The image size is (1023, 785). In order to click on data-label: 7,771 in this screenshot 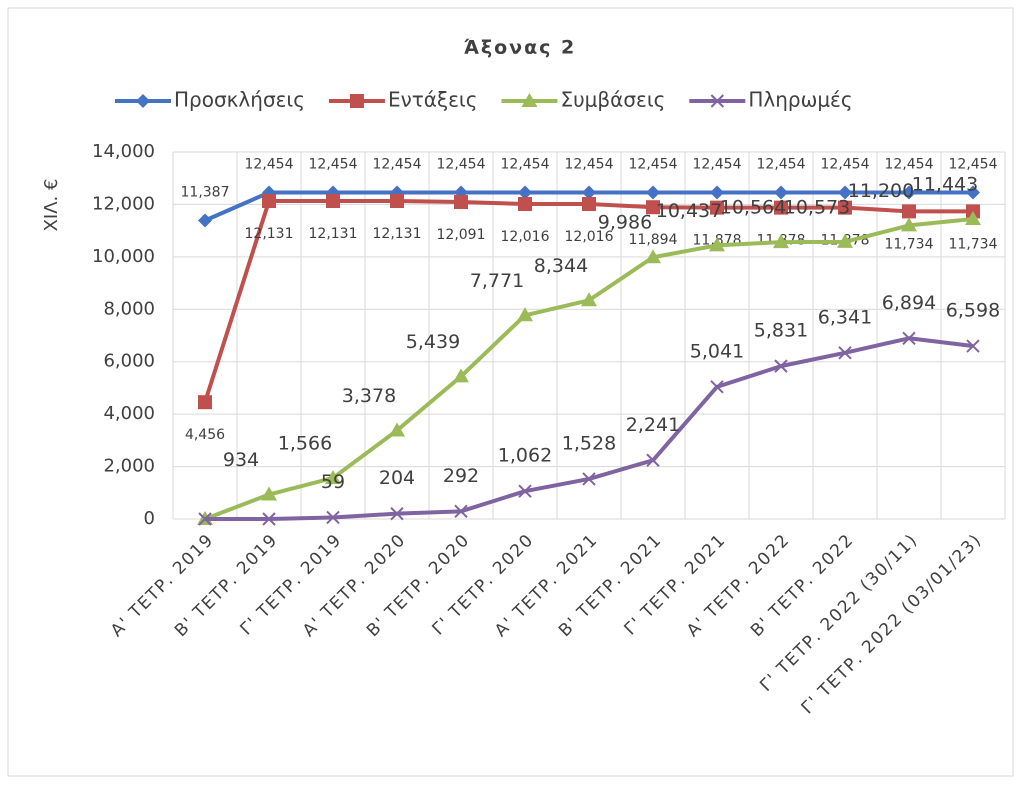, I will do `click(497, 281)`.